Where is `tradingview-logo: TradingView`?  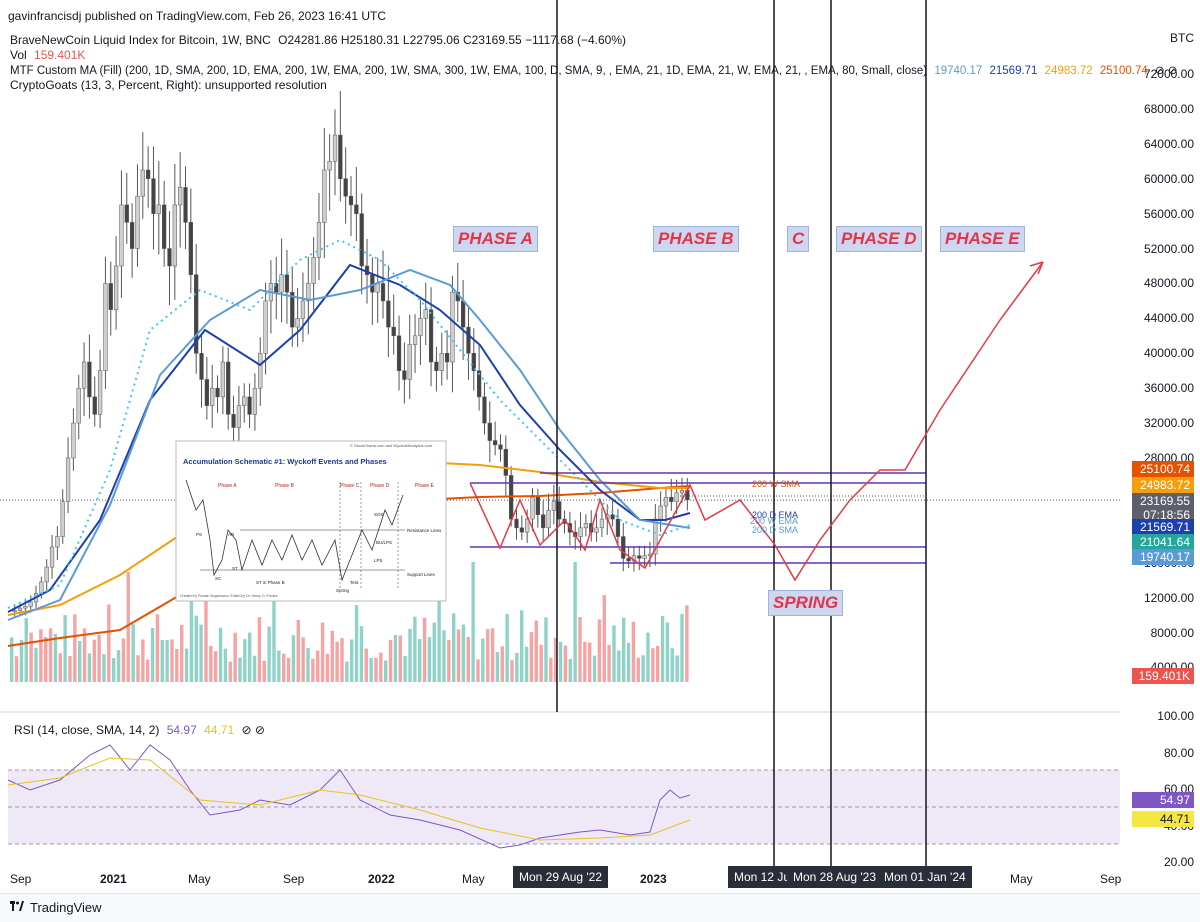
tradingview-logo: TradingView is located at coordinates (56, 907).